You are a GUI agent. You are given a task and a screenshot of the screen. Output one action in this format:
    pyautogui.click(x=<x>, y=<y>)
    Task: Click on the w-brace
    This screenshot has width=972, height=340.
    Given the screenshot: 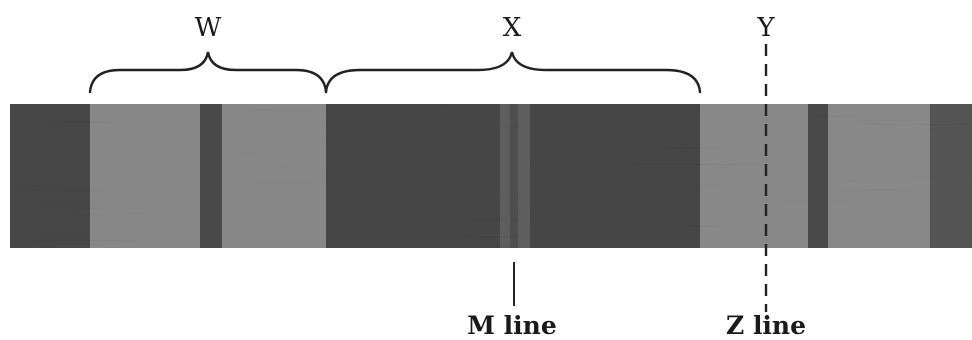 What is the action you would take?
    pyautogui.click(x=208, y=72)
    